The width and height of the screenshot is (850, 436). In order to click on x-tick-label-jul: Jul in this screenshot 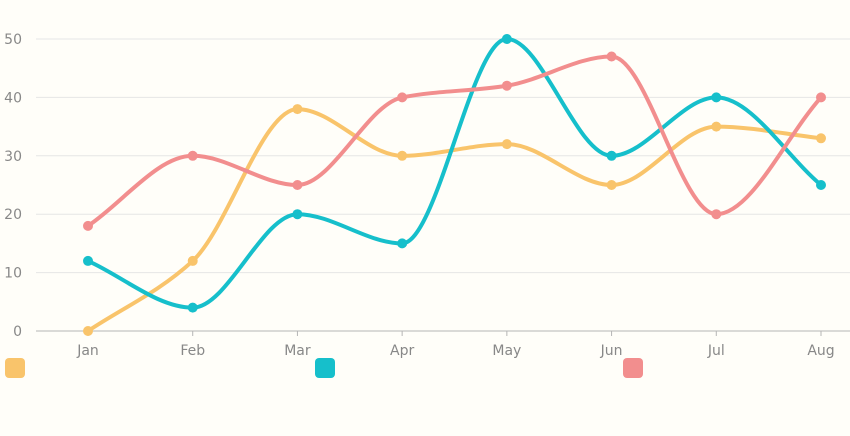, I will do `click(716, 351)`.